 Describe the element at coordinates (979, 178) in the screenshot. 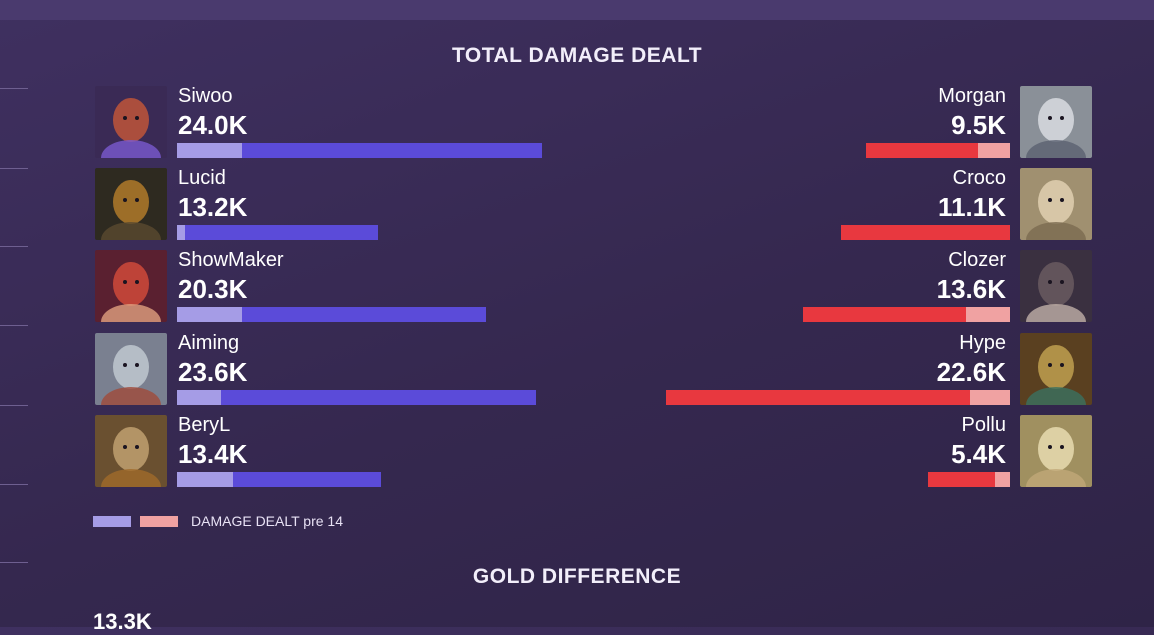

I see `player-name: Croco` at that location.